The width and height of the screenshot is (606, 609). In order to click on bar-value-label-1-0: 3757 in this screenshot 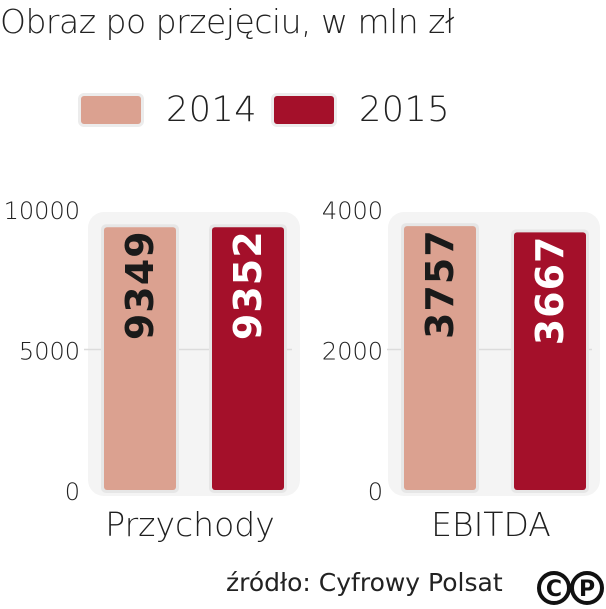, I will do `click(440, 284)`.